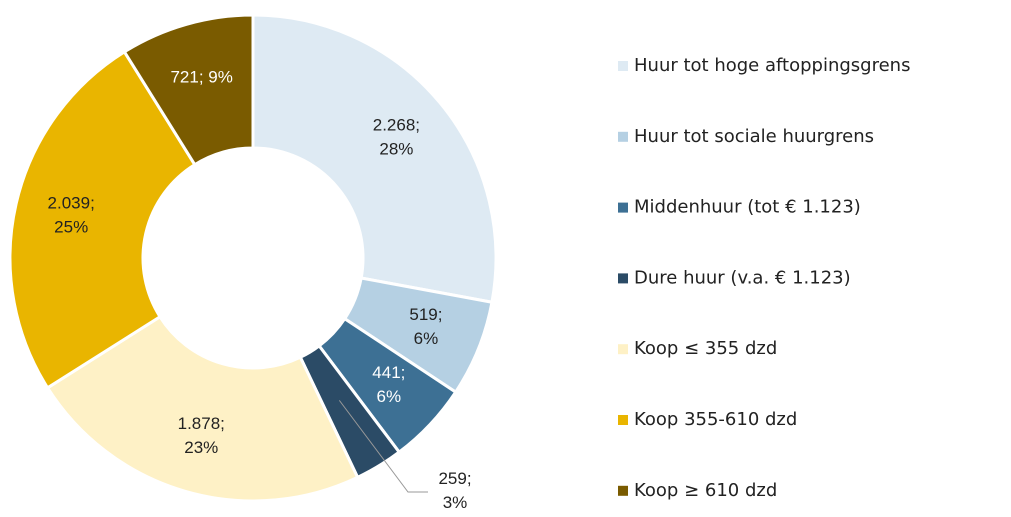  Describe the element at coordinates (71, 203) in the screenshot. I see `value-label-line: 2.039;` at that location.